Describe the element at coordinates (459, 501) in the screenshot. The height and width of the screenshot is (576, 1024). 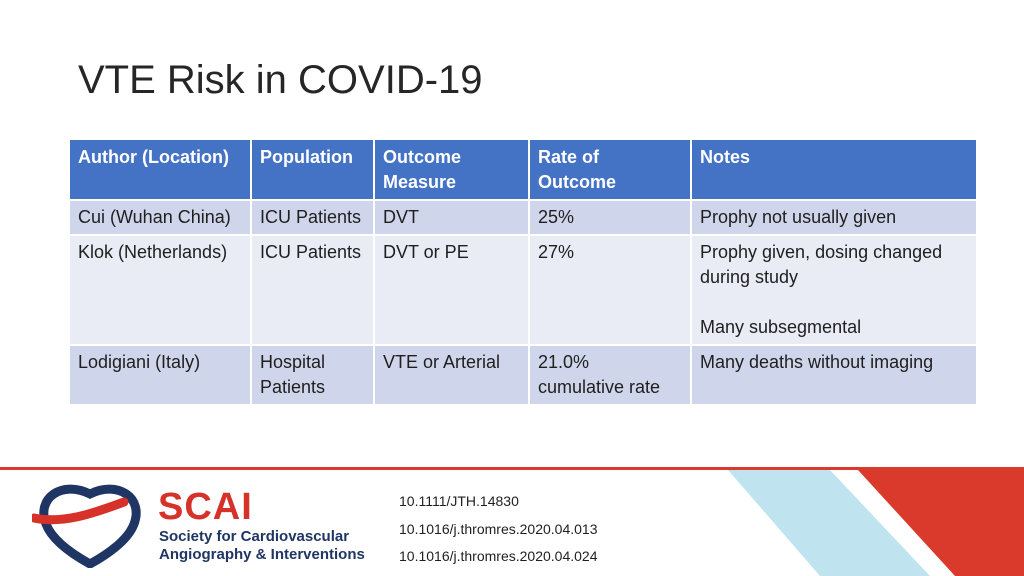
I see `reference-1: 10.1111/JTH.14830` at that location.